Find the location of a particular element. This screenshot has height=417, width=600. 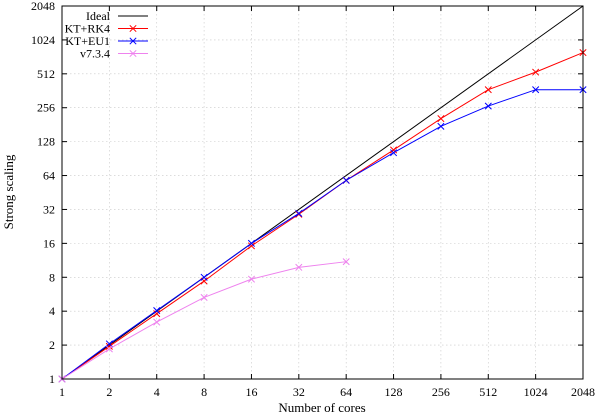

y-tick-labels: 1 2 4 8 16 32 64 128 256 512 1024 2048 is located at coordinates (43, 193).